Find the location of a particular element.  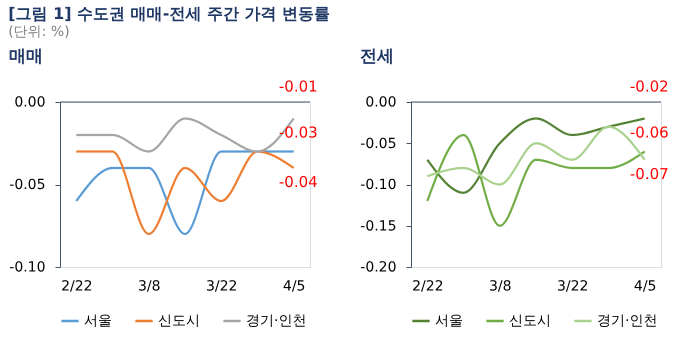

y-tick-label: -0.20 is located at coordinates (378, 268).